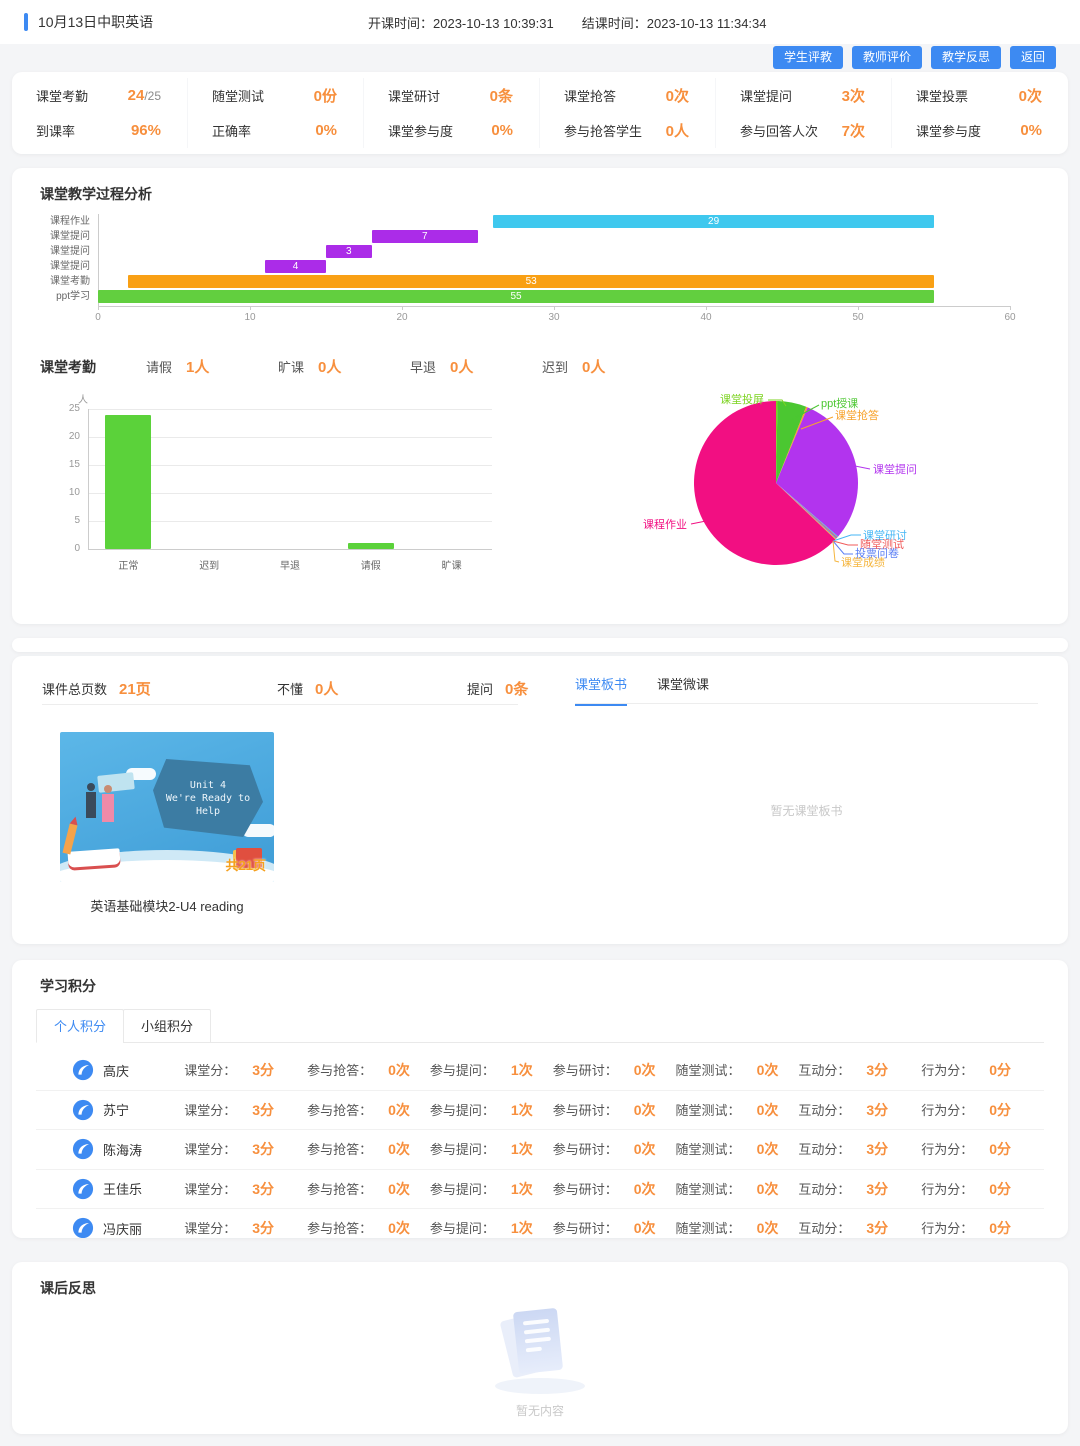 The width and height of the screenshot is (1080, 1446). Describe the element at coordinates (212, 366) in the screenshot. I see `attendance-stat: 请假 1人` at that location.